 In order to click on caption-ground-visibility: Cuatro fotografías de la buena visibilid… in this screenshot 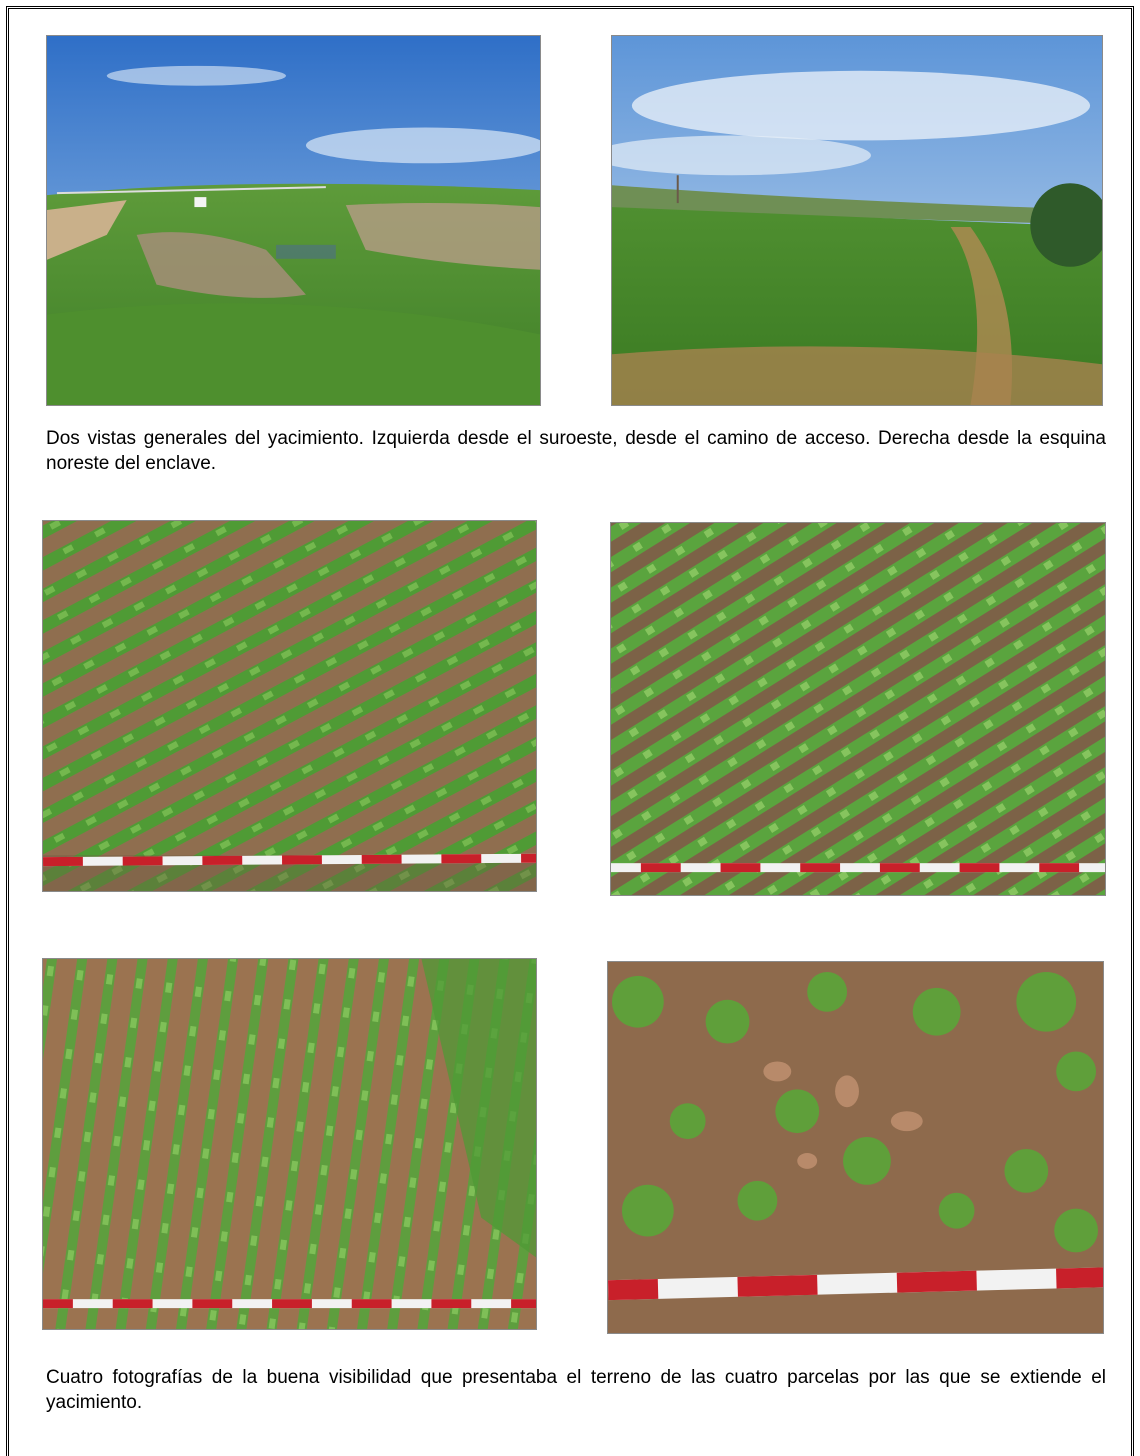, I will do `click(576, 1390)`.